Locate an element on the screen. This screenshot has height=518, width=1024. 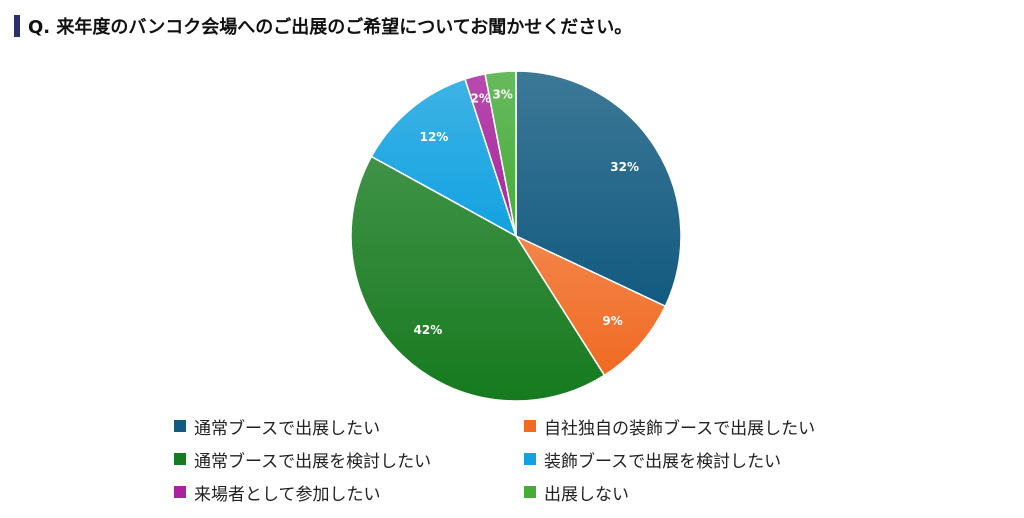
legend-label-0: 通常ブースで出展したい is located at coordinates (287, 428).